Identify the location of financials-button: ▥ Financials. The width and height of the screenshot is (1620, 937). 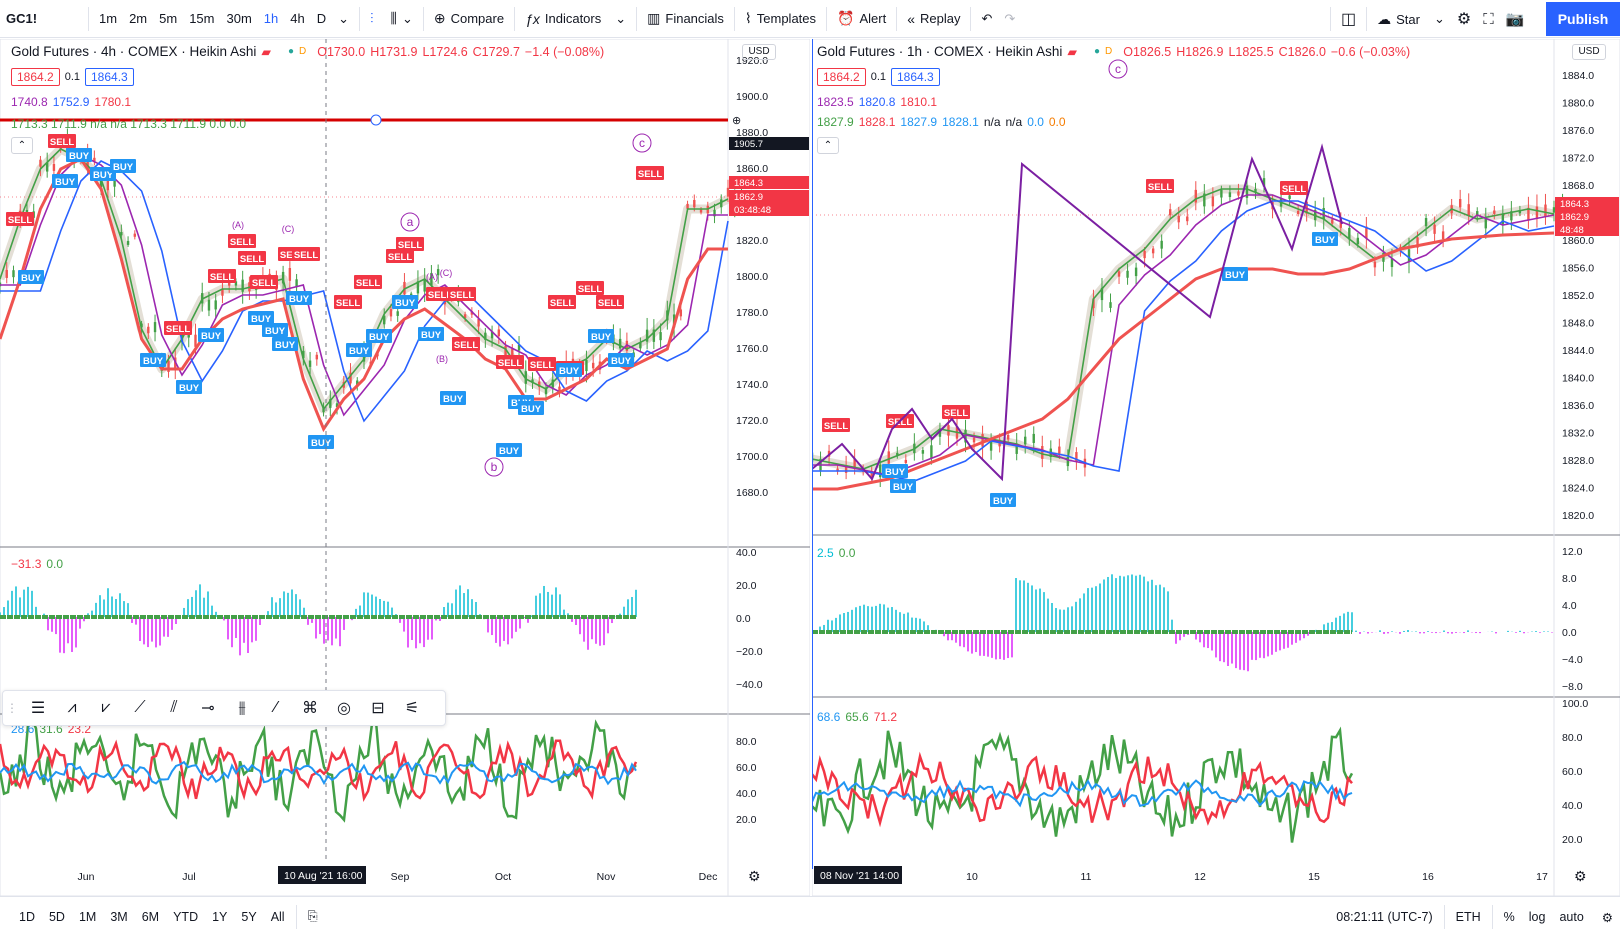
(685, 18).